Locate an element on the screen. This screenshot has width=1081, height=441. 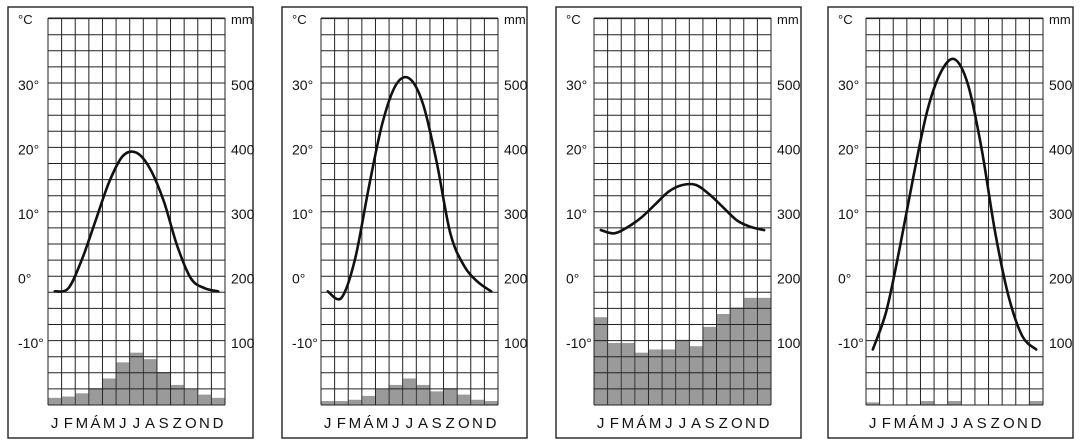
precip-unit-label: mm is located at coordinates (515, 19).